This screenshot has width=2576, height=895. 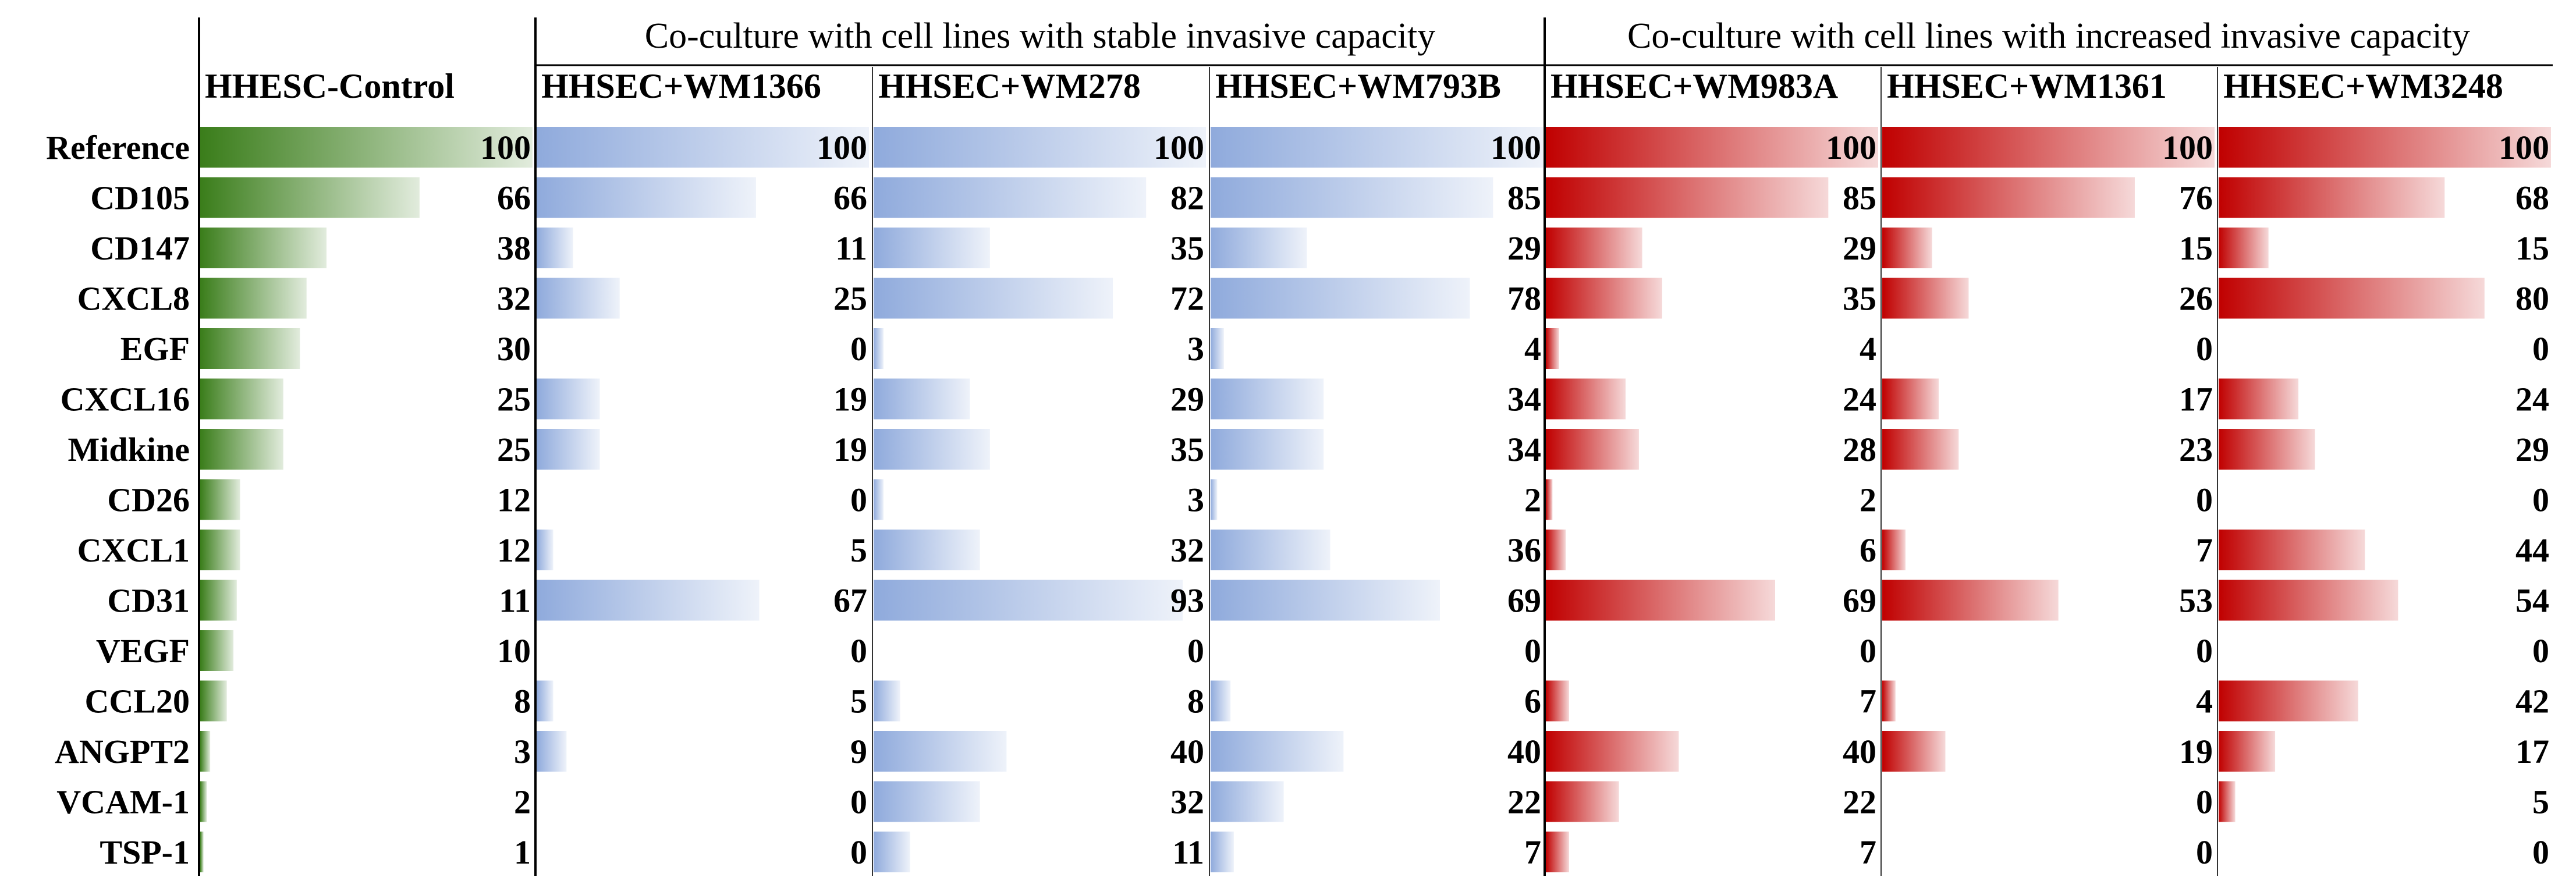 I want to click on column-header: HHSEC+WM1366, so click(x=681, y=86).